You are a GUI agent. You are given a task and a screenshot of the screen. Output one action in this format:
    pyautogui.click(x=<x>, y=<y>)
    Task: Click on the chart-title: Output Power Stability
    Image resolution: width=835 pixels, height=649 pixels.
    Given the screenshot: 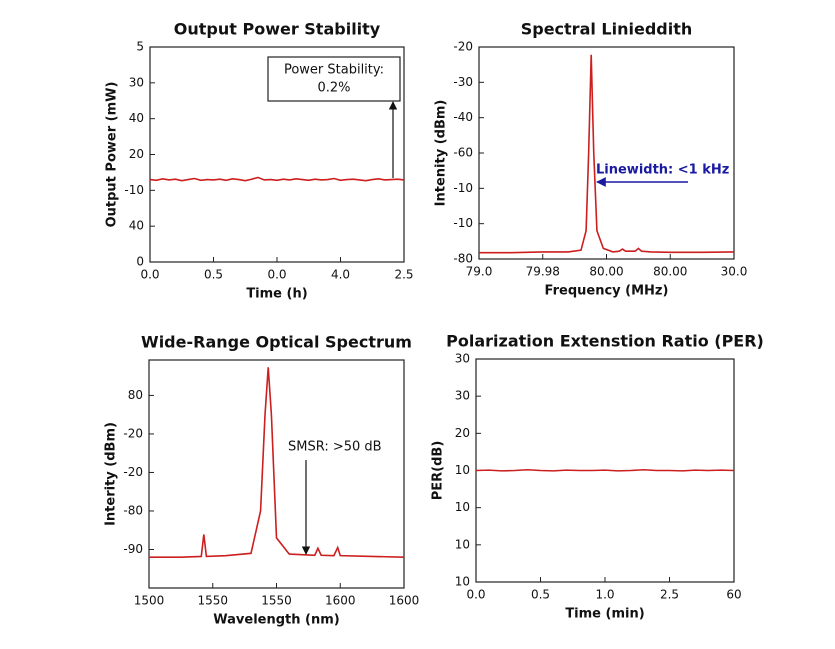 What is the action you would take?
    pyautogui.click(x=277, y=29)
    